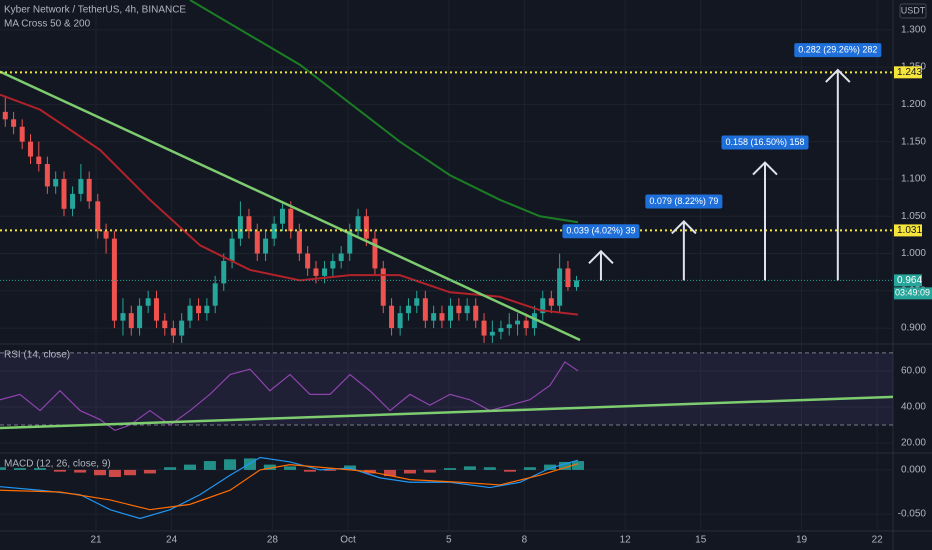  Describe the element at coordinates (348, 540) in the screenshot. I see `x-tick-label: Oct` at that location.